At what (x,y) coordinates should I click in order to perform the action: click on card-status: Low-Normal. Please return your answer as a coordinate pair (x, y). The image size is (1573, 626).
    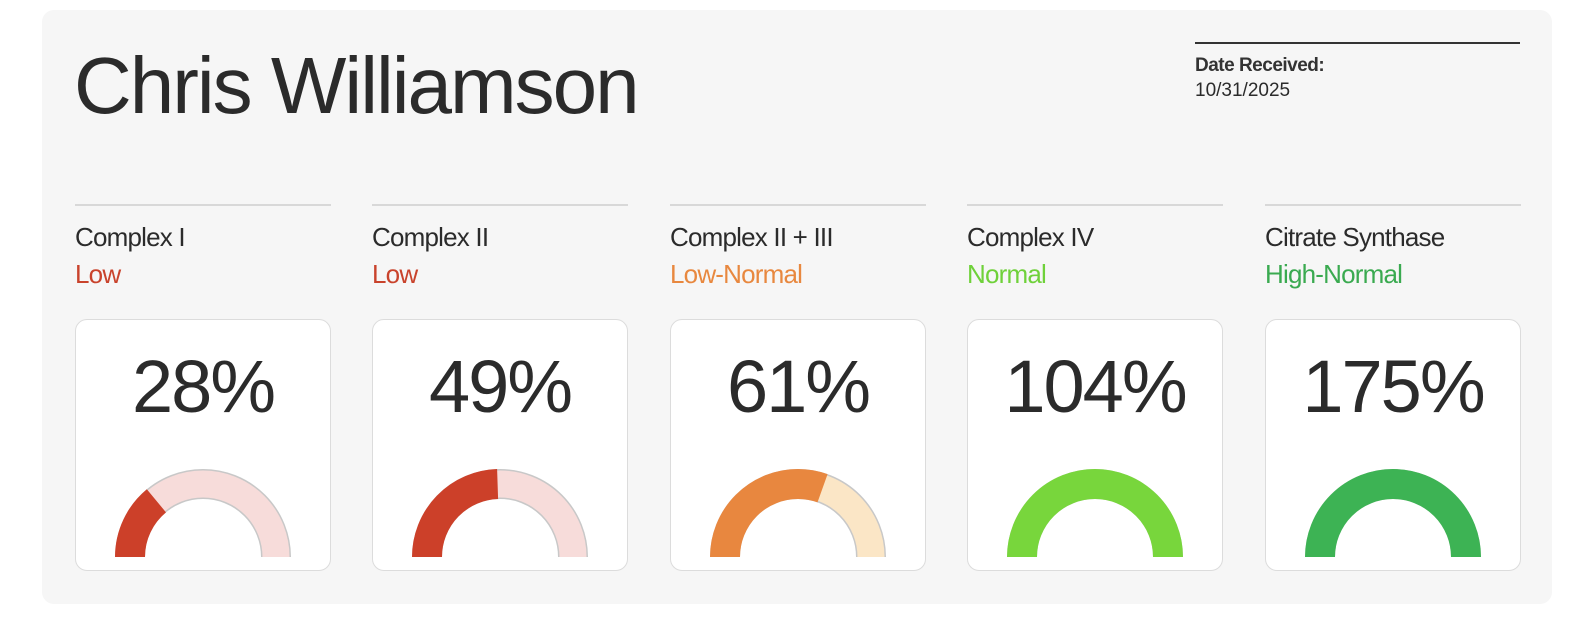
    Looking at the image, I should click on (736, 274).